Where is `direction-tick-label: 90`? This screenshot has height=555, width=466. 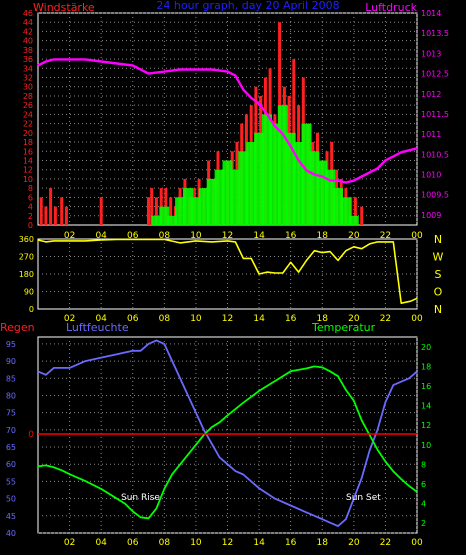
direction-tick-label: 90 is located at coordinates (29, 292).